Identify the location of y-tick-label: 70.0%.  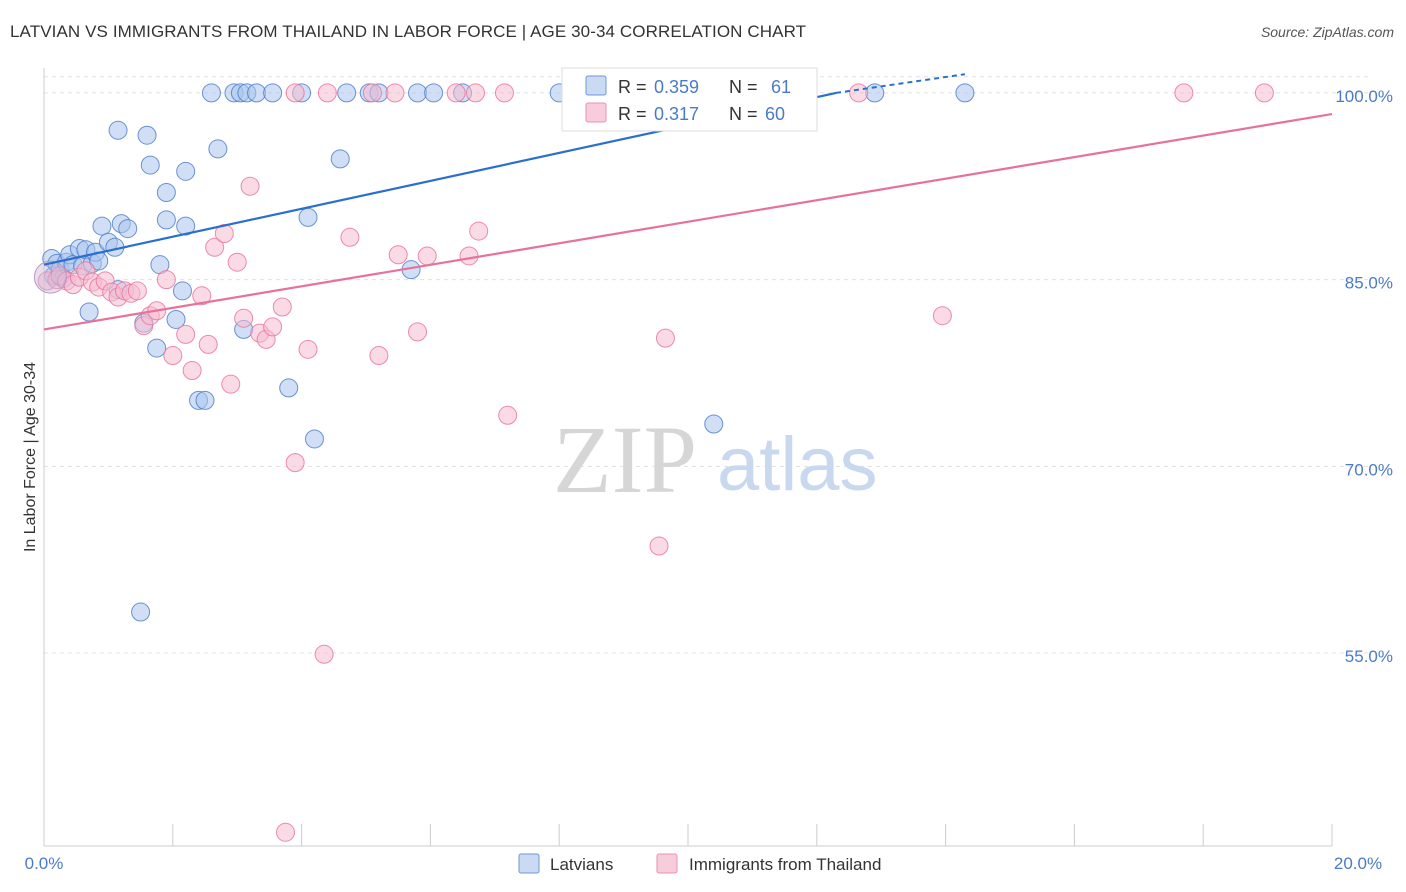
(1369, 469).